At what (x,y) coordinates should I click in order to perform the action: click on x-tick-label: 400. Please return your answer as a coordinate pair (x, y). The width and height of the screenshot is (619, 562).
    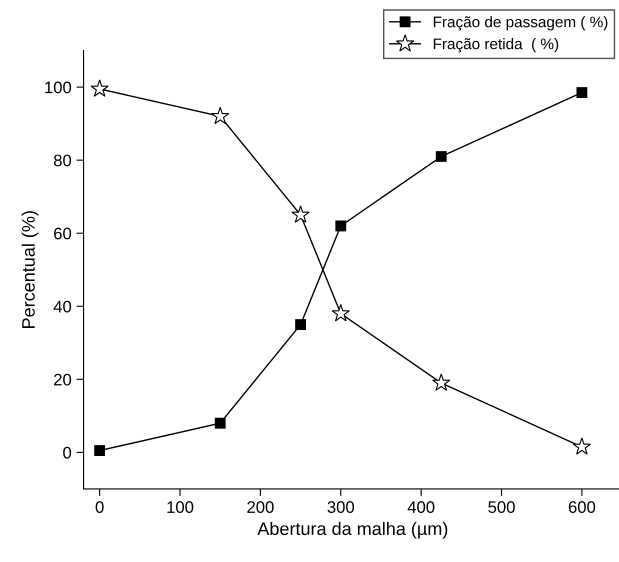
    Looking at the image, I should click on (421, 507).